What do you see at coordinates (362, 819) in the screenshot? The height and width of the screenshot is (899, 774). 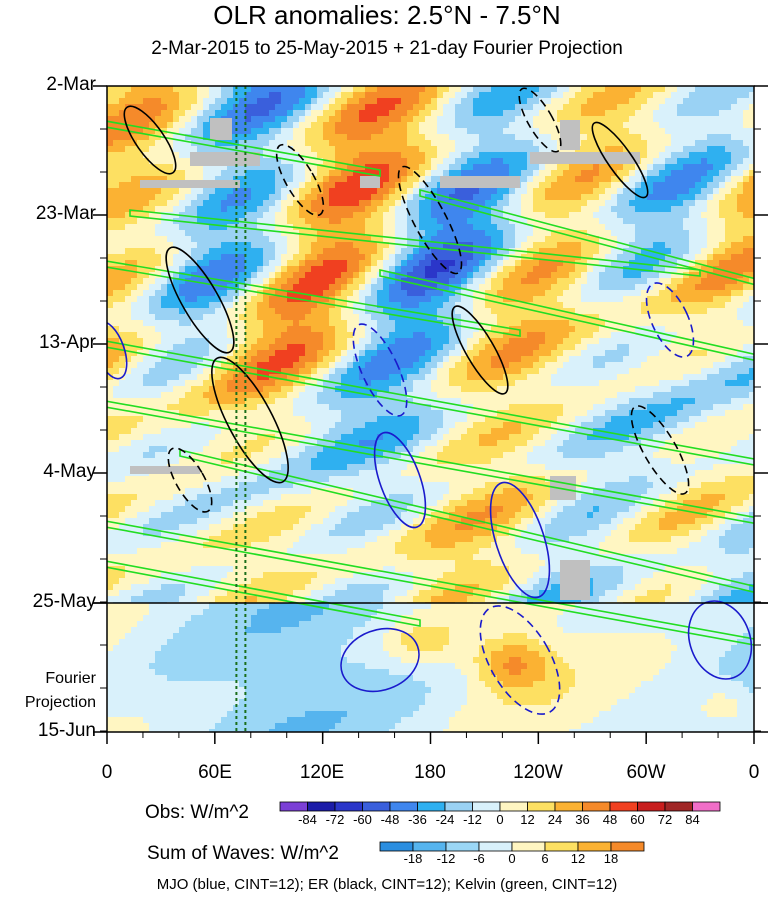 I see `colorbar-tick-label: -60` at bounding box center [362, 819].